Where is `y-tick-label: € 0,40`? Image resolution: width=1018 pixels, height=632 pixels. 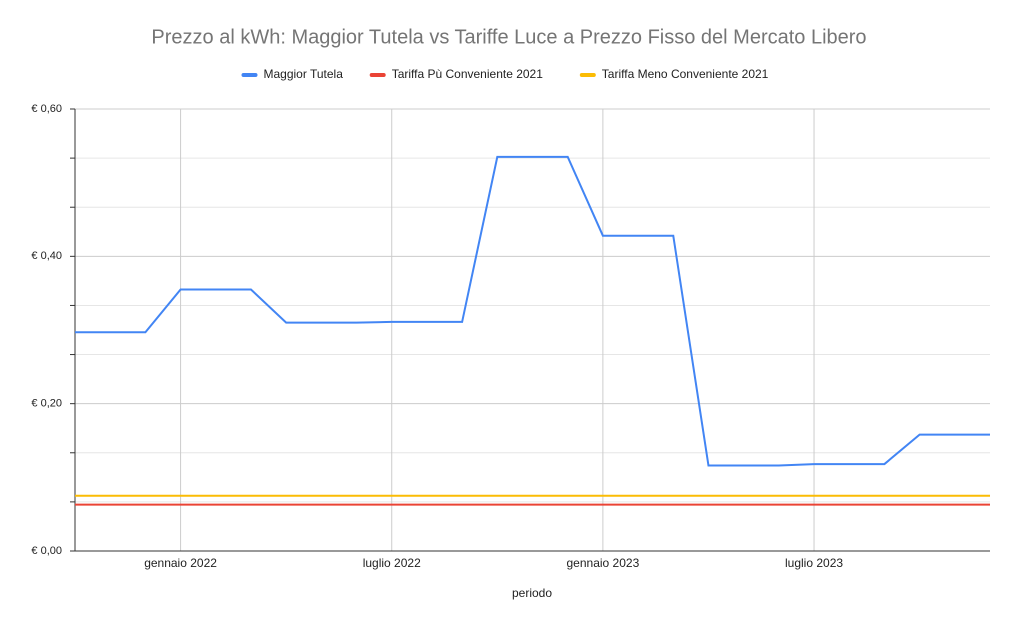
y-tick-label: € 0,40 is located at coordinates (46, 256).